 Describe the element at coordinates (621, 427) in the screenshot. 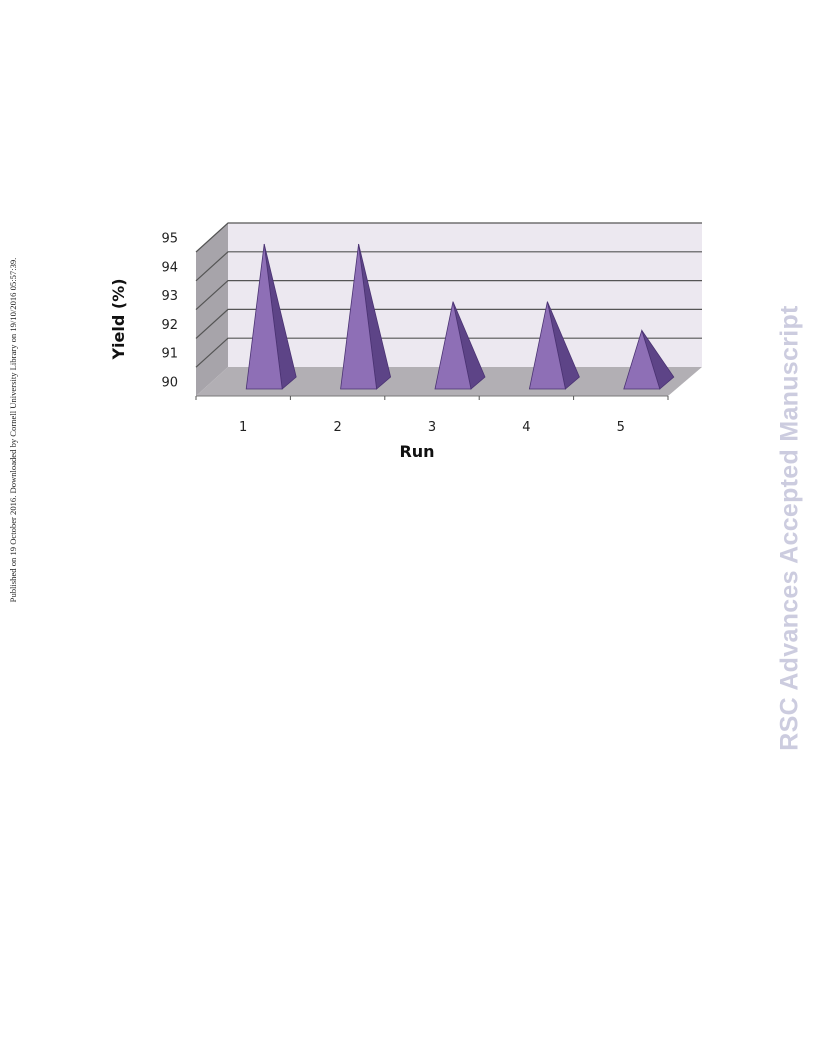

I see `x-tick-label: 5` at that location.